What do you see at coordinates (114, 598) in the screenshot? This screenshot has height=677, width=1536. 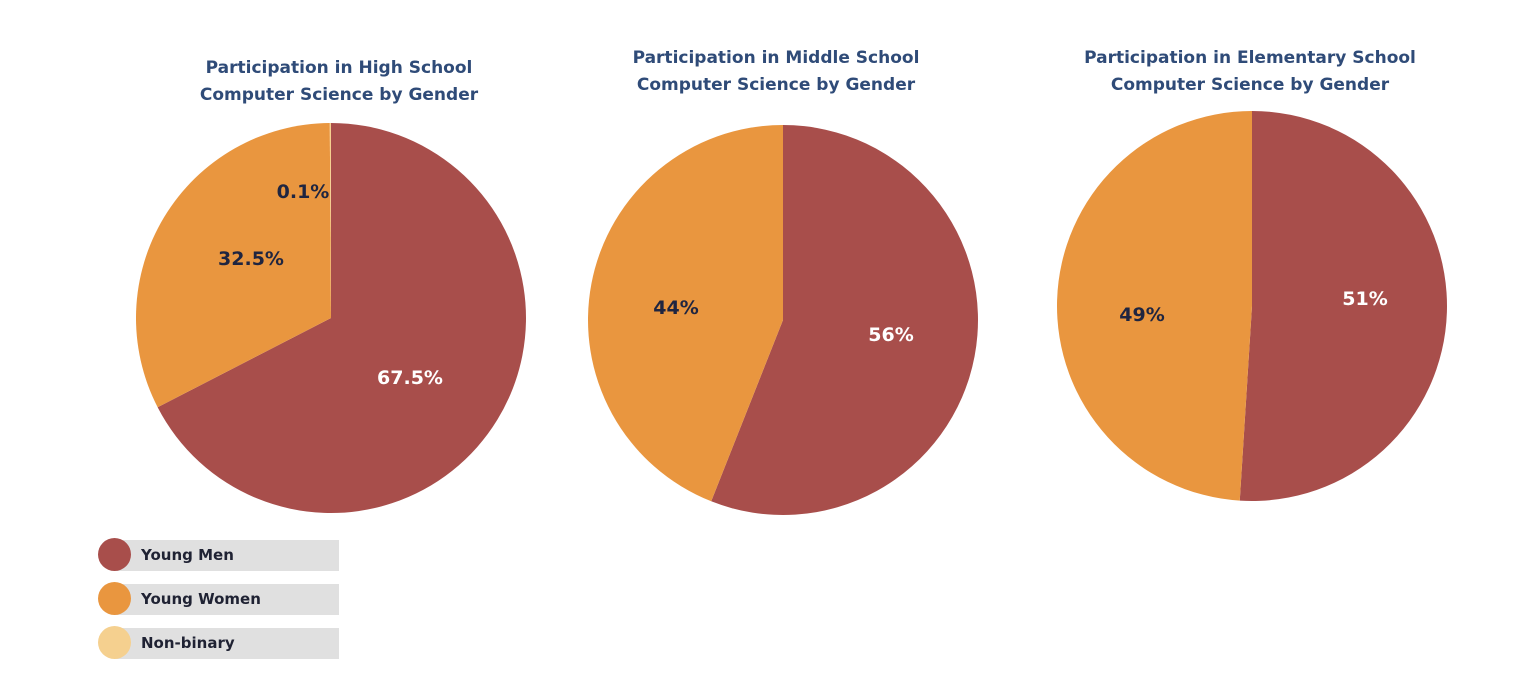 I see `legend-swatch-young-women` at bounding box center [114, 598].